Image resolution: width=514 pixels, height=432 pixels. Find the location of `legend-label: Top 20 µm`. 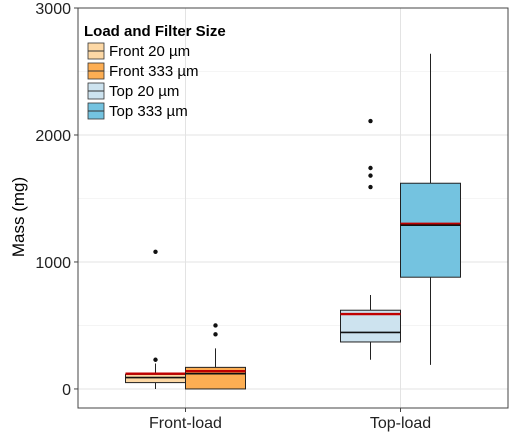

legend-label: Top 20 µm is located at coordinates (144, 91).